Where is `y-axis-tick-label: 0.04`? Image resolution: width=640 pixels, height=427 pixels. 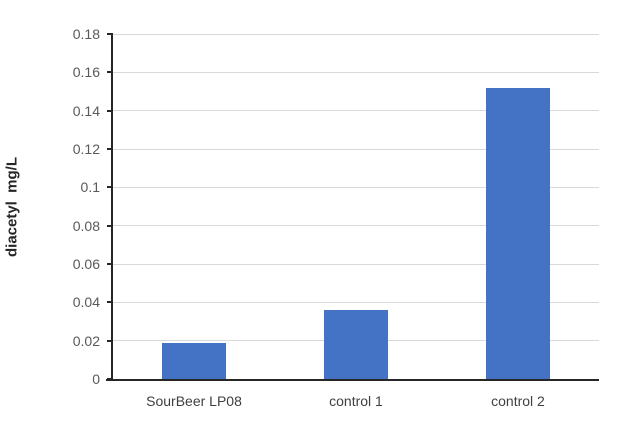 y-axis-tick-label: 0.04 is located at coordinates (86, 302).